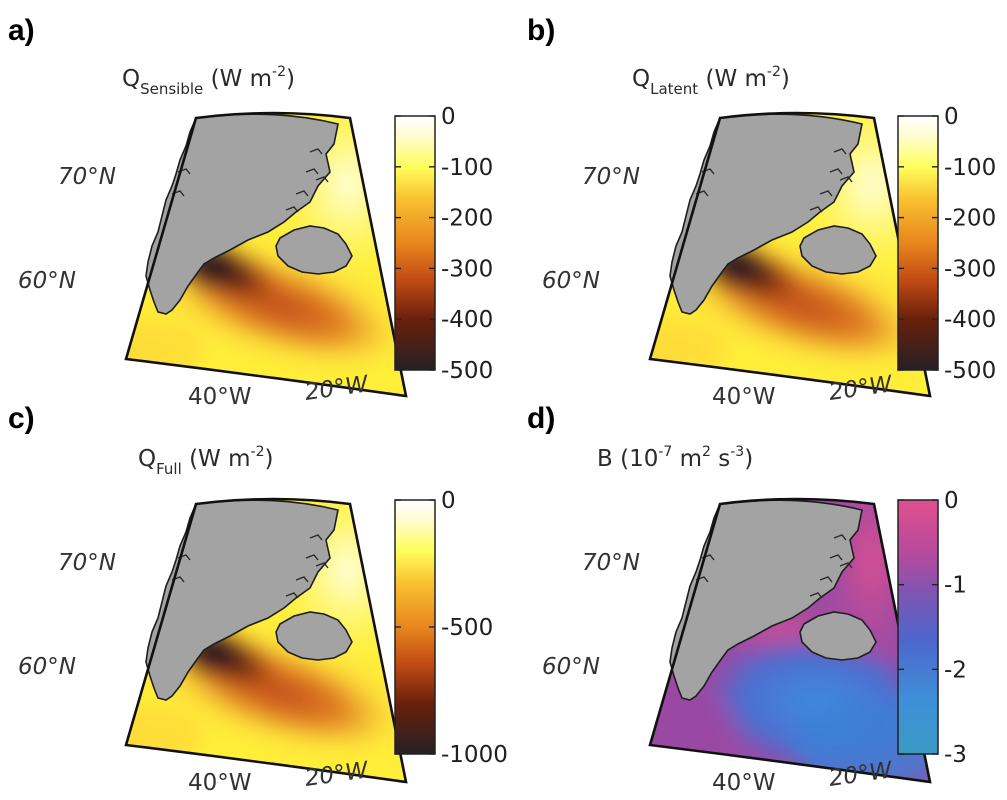  I want to click on colorbar-tick-label: -1000, so click(474, 755).